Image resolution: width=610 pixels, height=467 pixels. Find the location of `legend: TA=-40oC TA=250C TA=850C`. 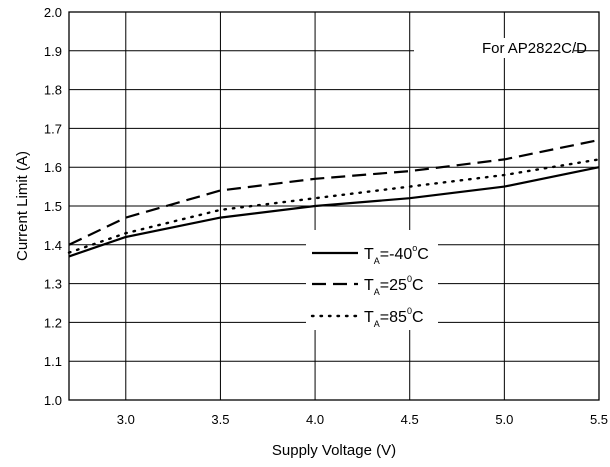

legend: TA=-40oC TA=250C TA=850C is located at coordinates (372, 280).